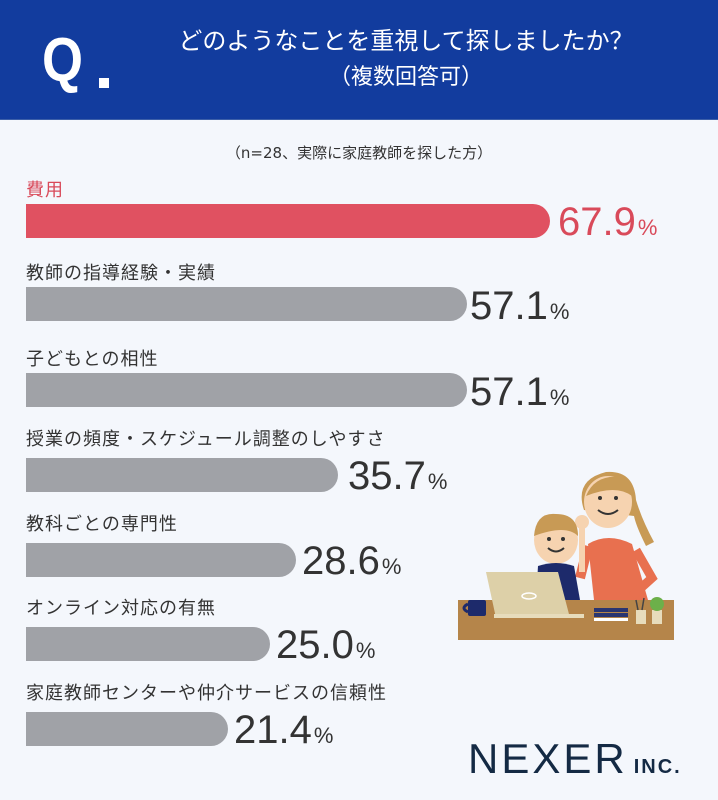 The height and width of the screenshot is (800, 718). What do you see at coordinates (405, 77) in the screenshot?
I see `question-subtitle: （複数回答可）` at bounding box center [405, 77].